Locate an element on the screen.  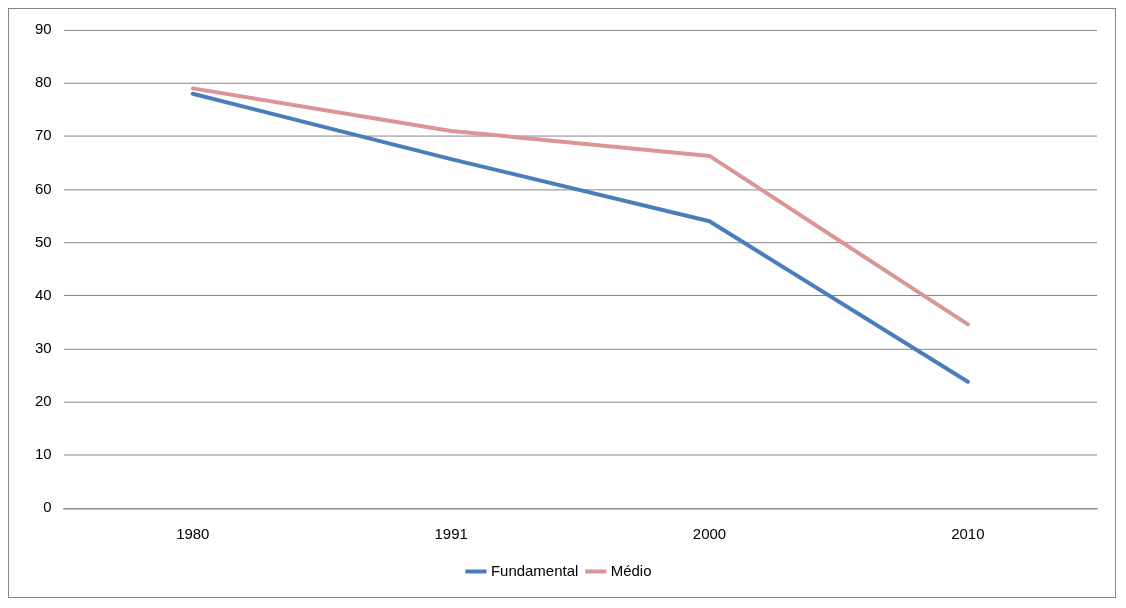
y-tick-label: 90 is located at coordinates (43, 29).